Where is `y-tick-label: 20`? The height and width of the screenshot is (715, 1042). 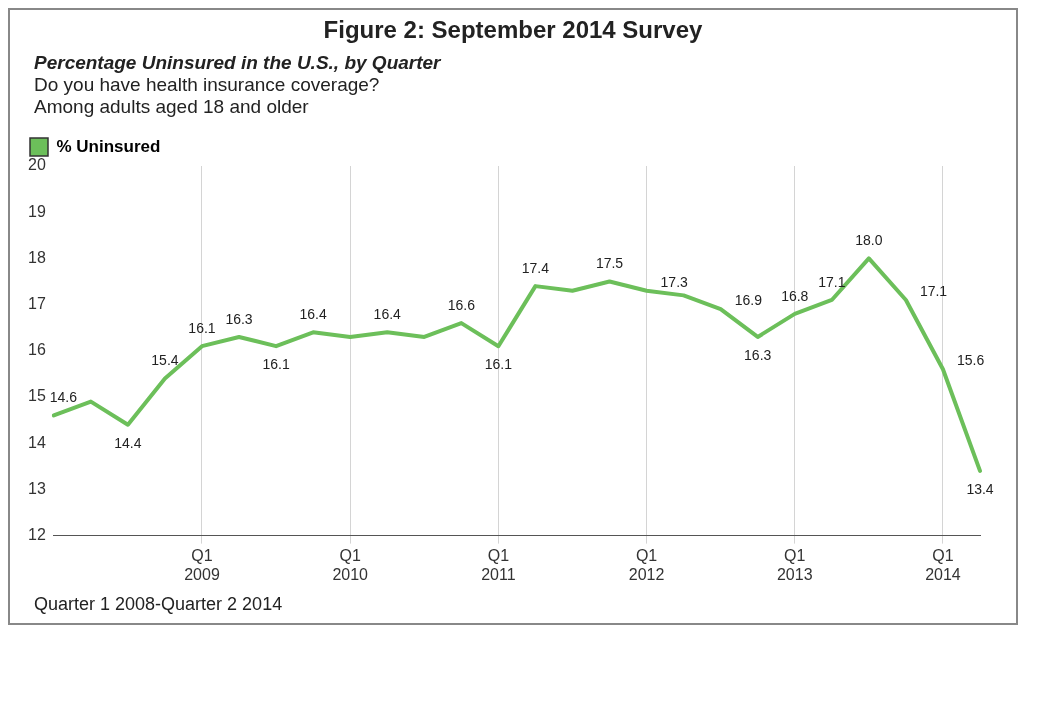 y-tick-label: 20 is located at coordinates (37, 165).